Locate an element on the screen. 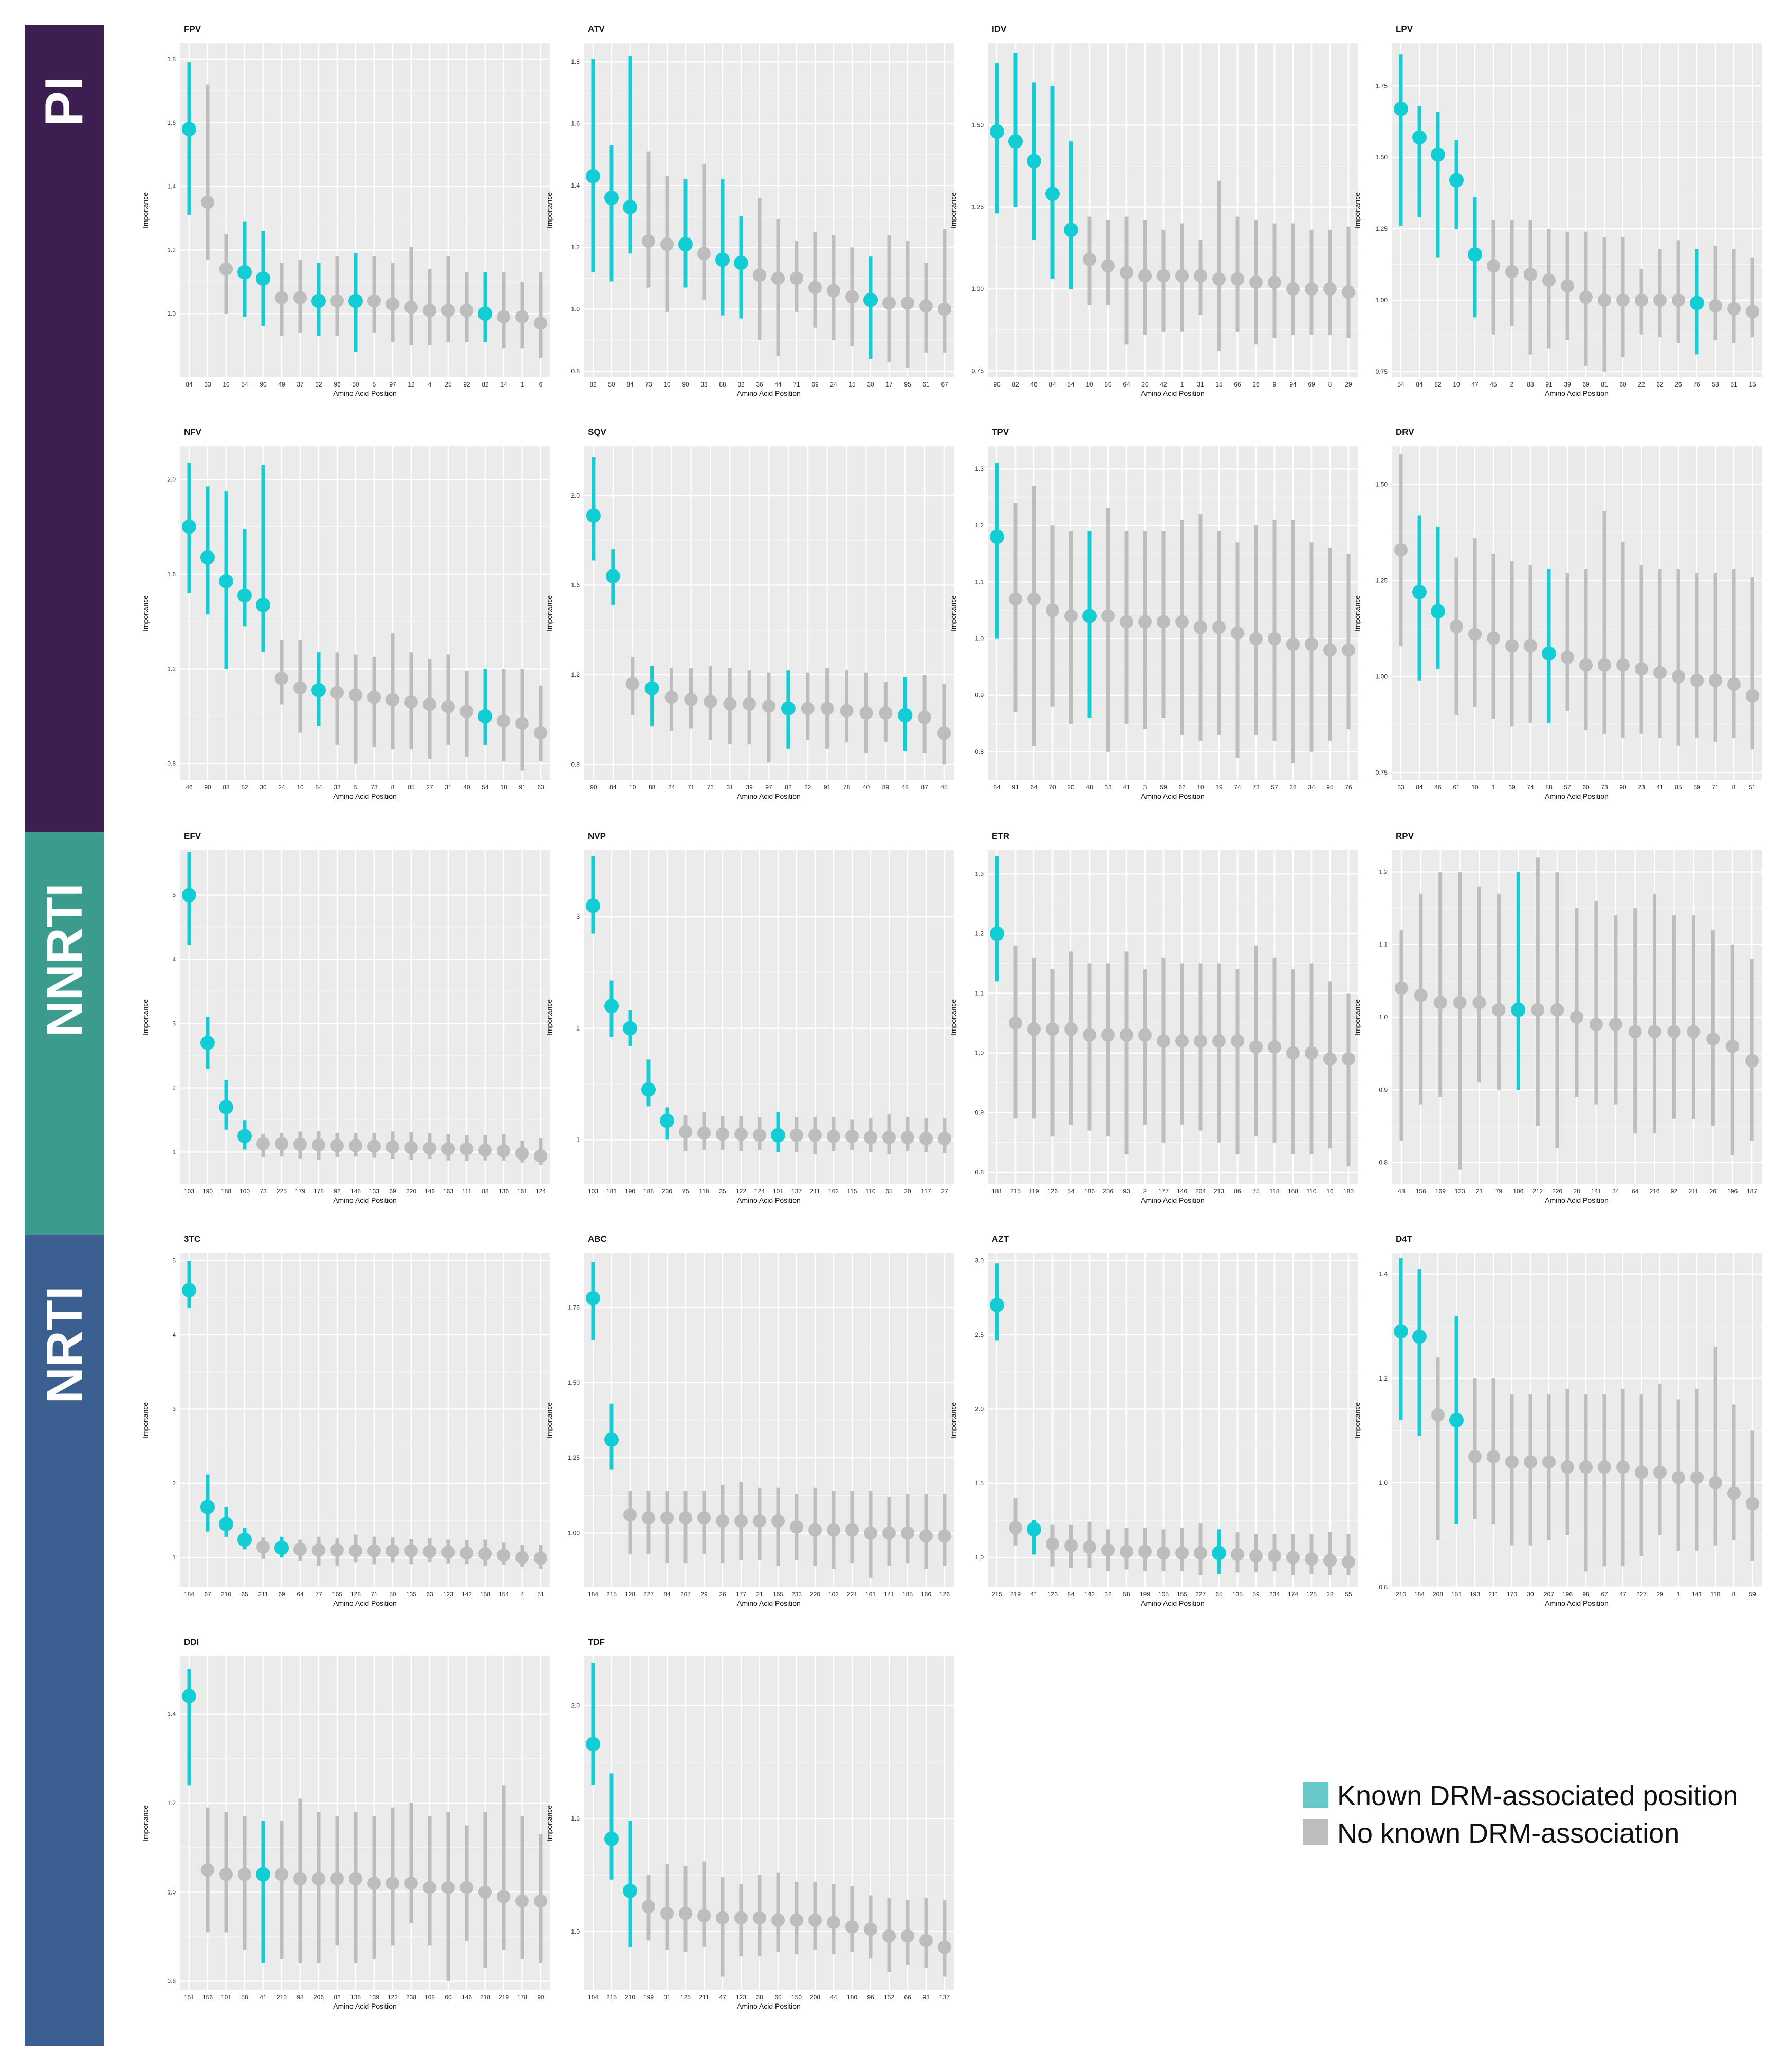 This screenshot has width=1792, height=2059. y-tick-label: 0.8 is located at coordinates (1383, 1162).